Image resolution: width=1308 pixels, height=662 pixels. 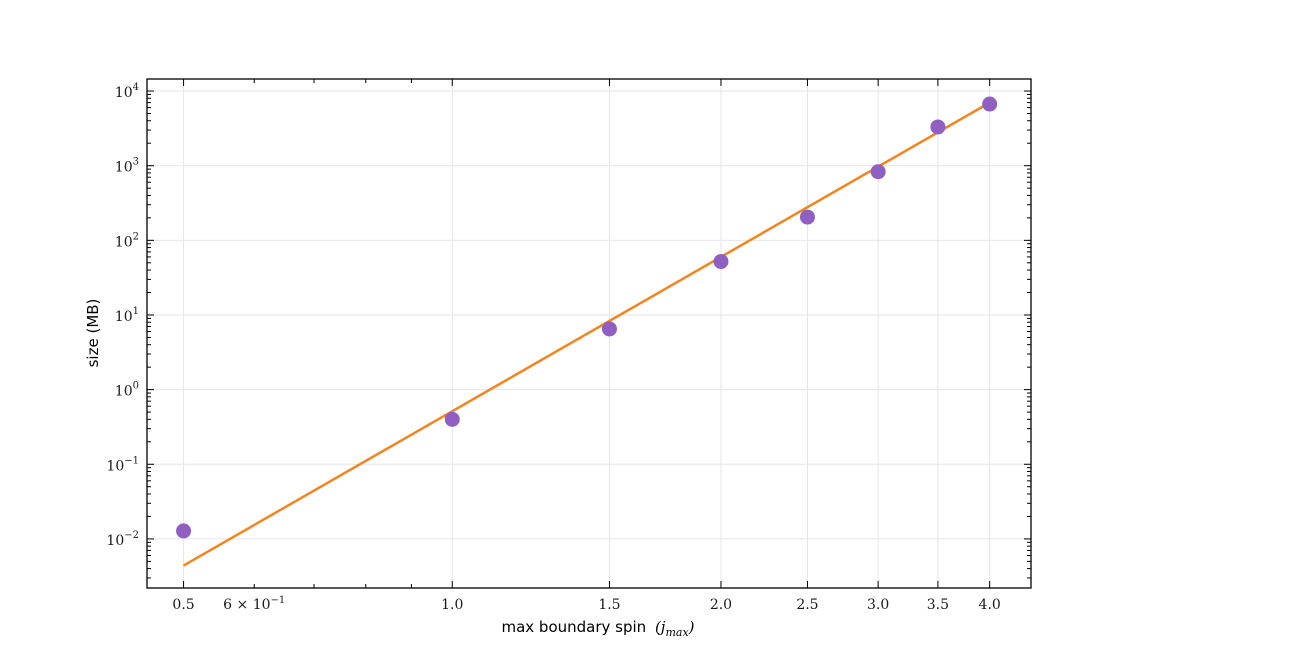 What do you see at coordinates (136, 87) in the screenshot?
I see `y-tick-label-exp: 4` at bounding box center [136, 87].